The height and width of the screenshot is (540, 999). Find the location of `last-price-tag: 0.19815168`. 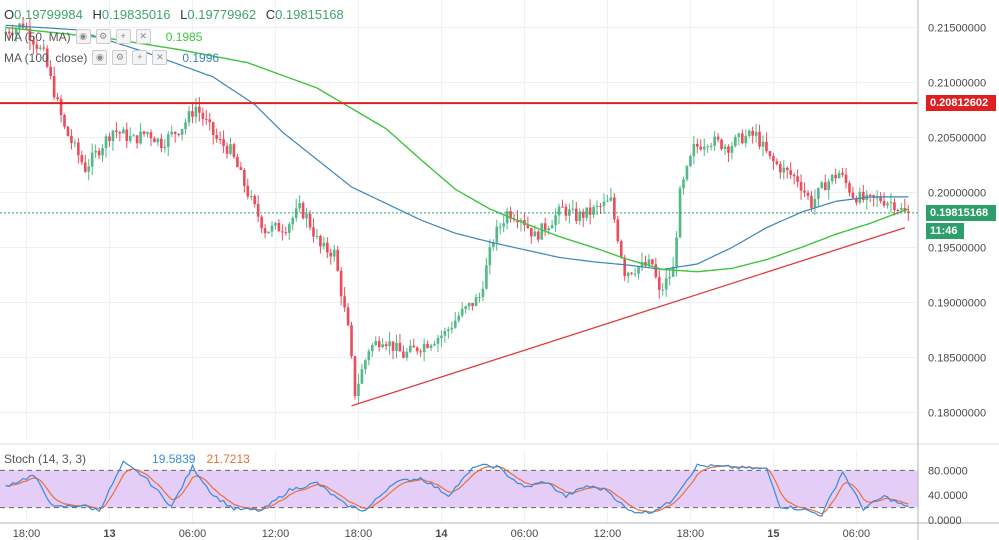

last-price-tag: 0.19815168 is located at coordinates (961, 212).